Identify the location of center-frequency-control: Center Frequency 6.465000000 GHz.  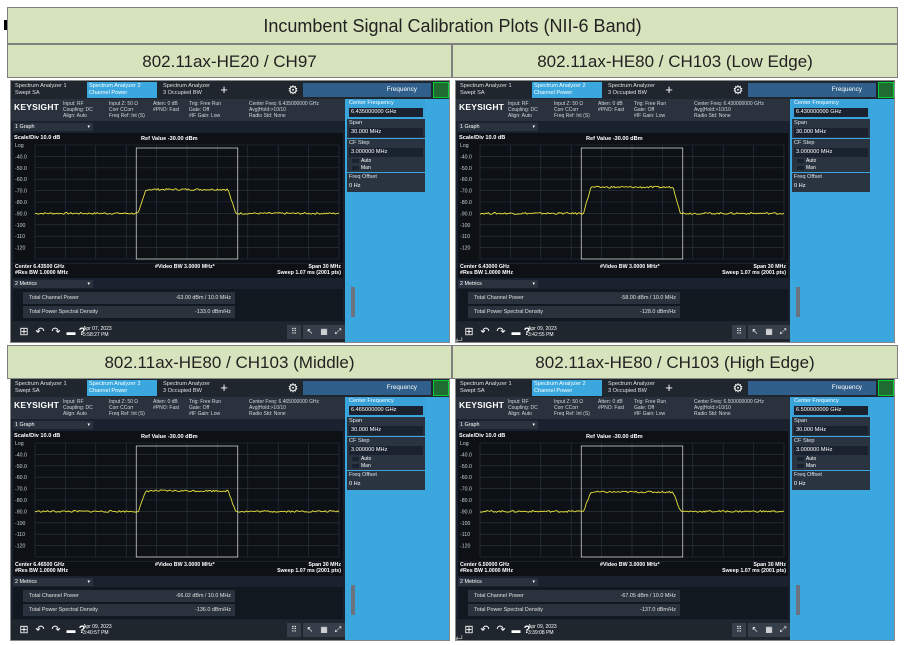
(386, 406).